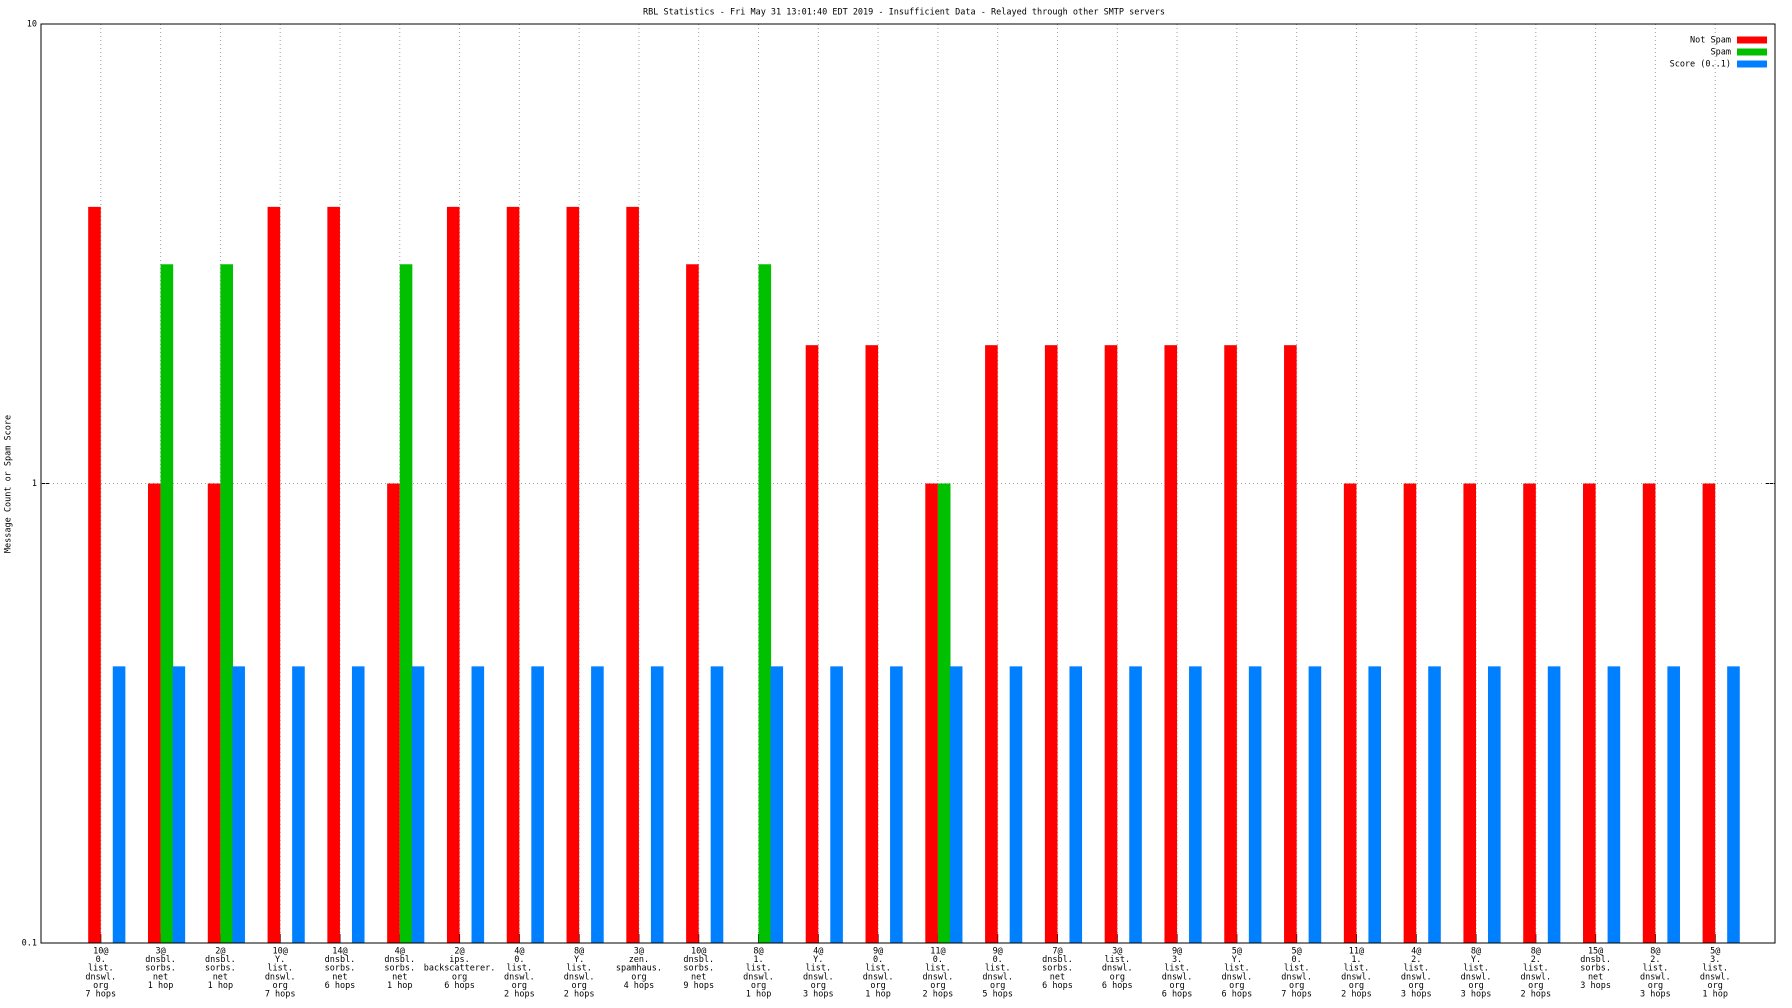 The width and height of the screenshot is (1792, 1008). I want to click on legend-label: Spam, so click(1721, 53).